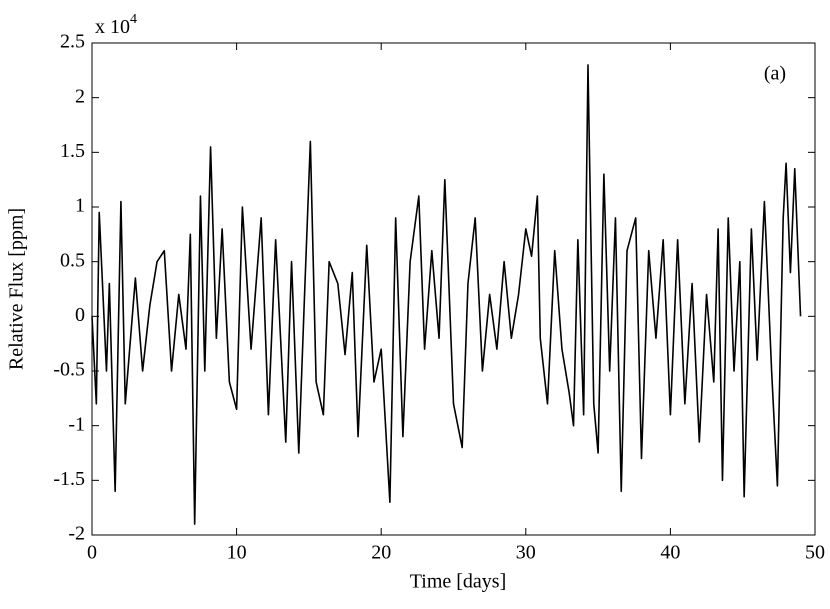 The width and height of the screenshot is (830, 609). I want to click on y-tick-label: 2, so click(80, 96).